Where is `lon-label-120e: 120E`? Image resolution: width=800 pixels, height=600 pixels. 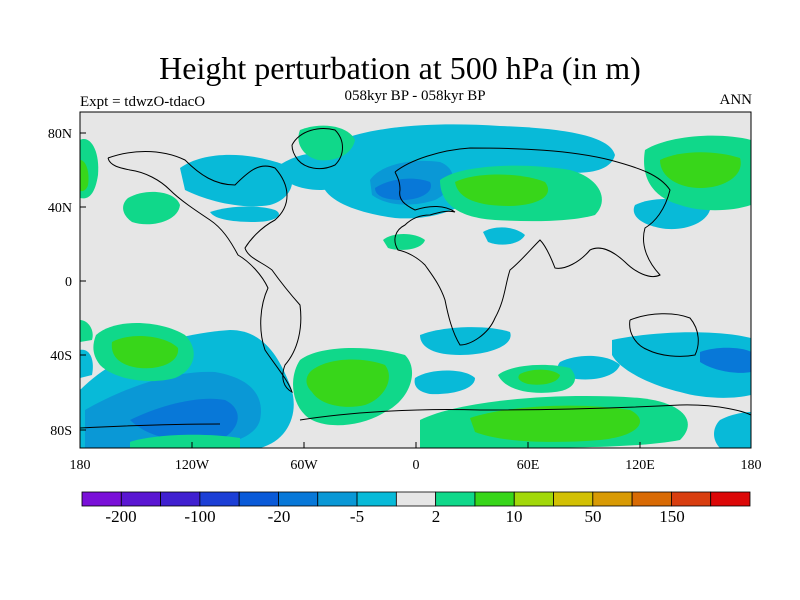 lon-label-120e: 120E is located at coordinates (640, 465).